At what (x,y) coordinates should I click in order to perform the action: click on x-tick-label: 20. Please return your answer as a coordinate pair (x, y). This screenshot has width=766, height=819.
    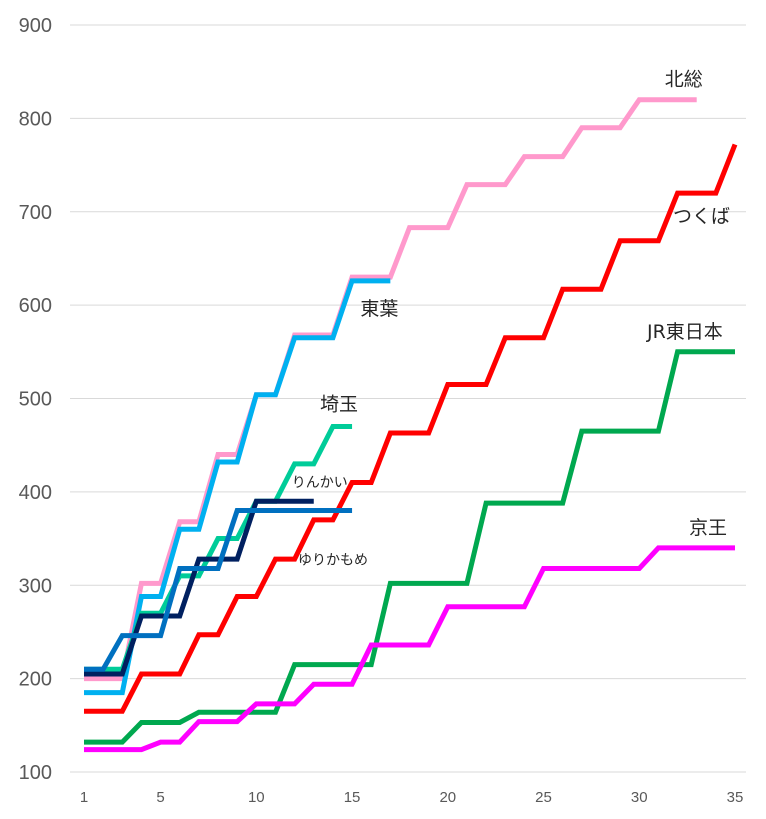
    Looking at the image, I should click on (447, 797).